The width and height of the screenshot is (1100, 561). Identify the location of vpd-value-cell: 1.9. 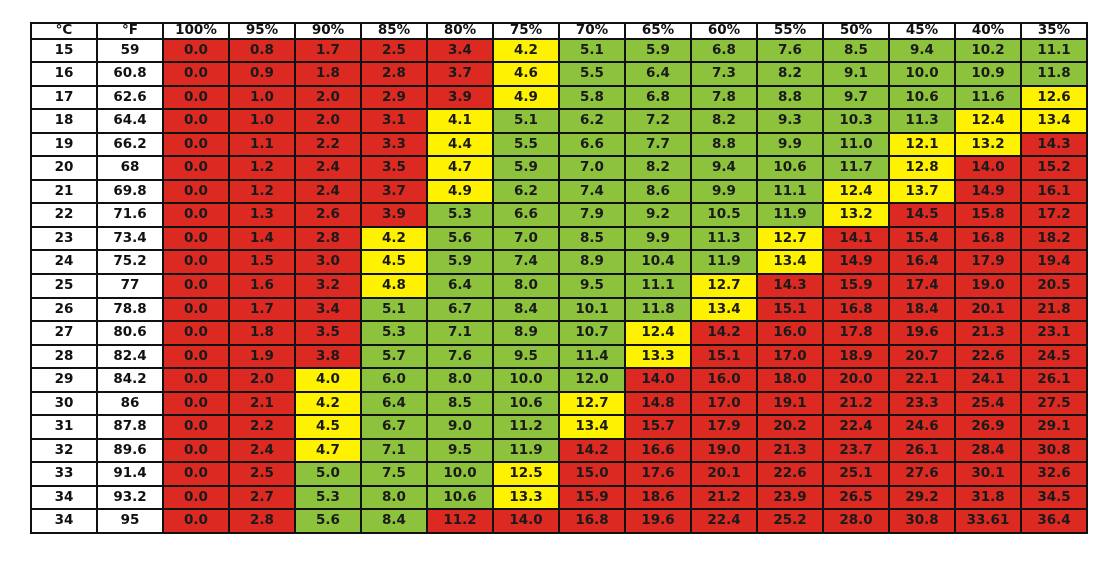
(262, 356).